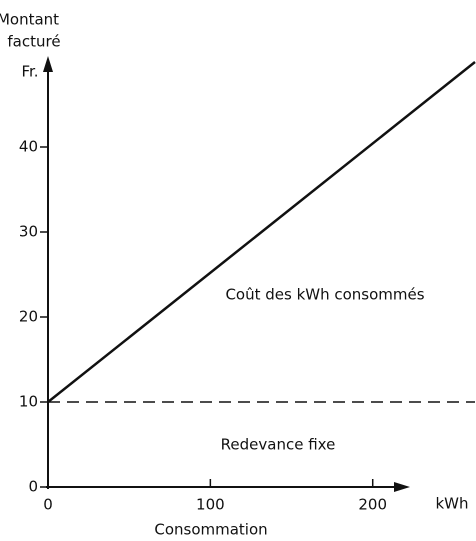  I want to click on y-tick-label: 40, so click(28, 147).